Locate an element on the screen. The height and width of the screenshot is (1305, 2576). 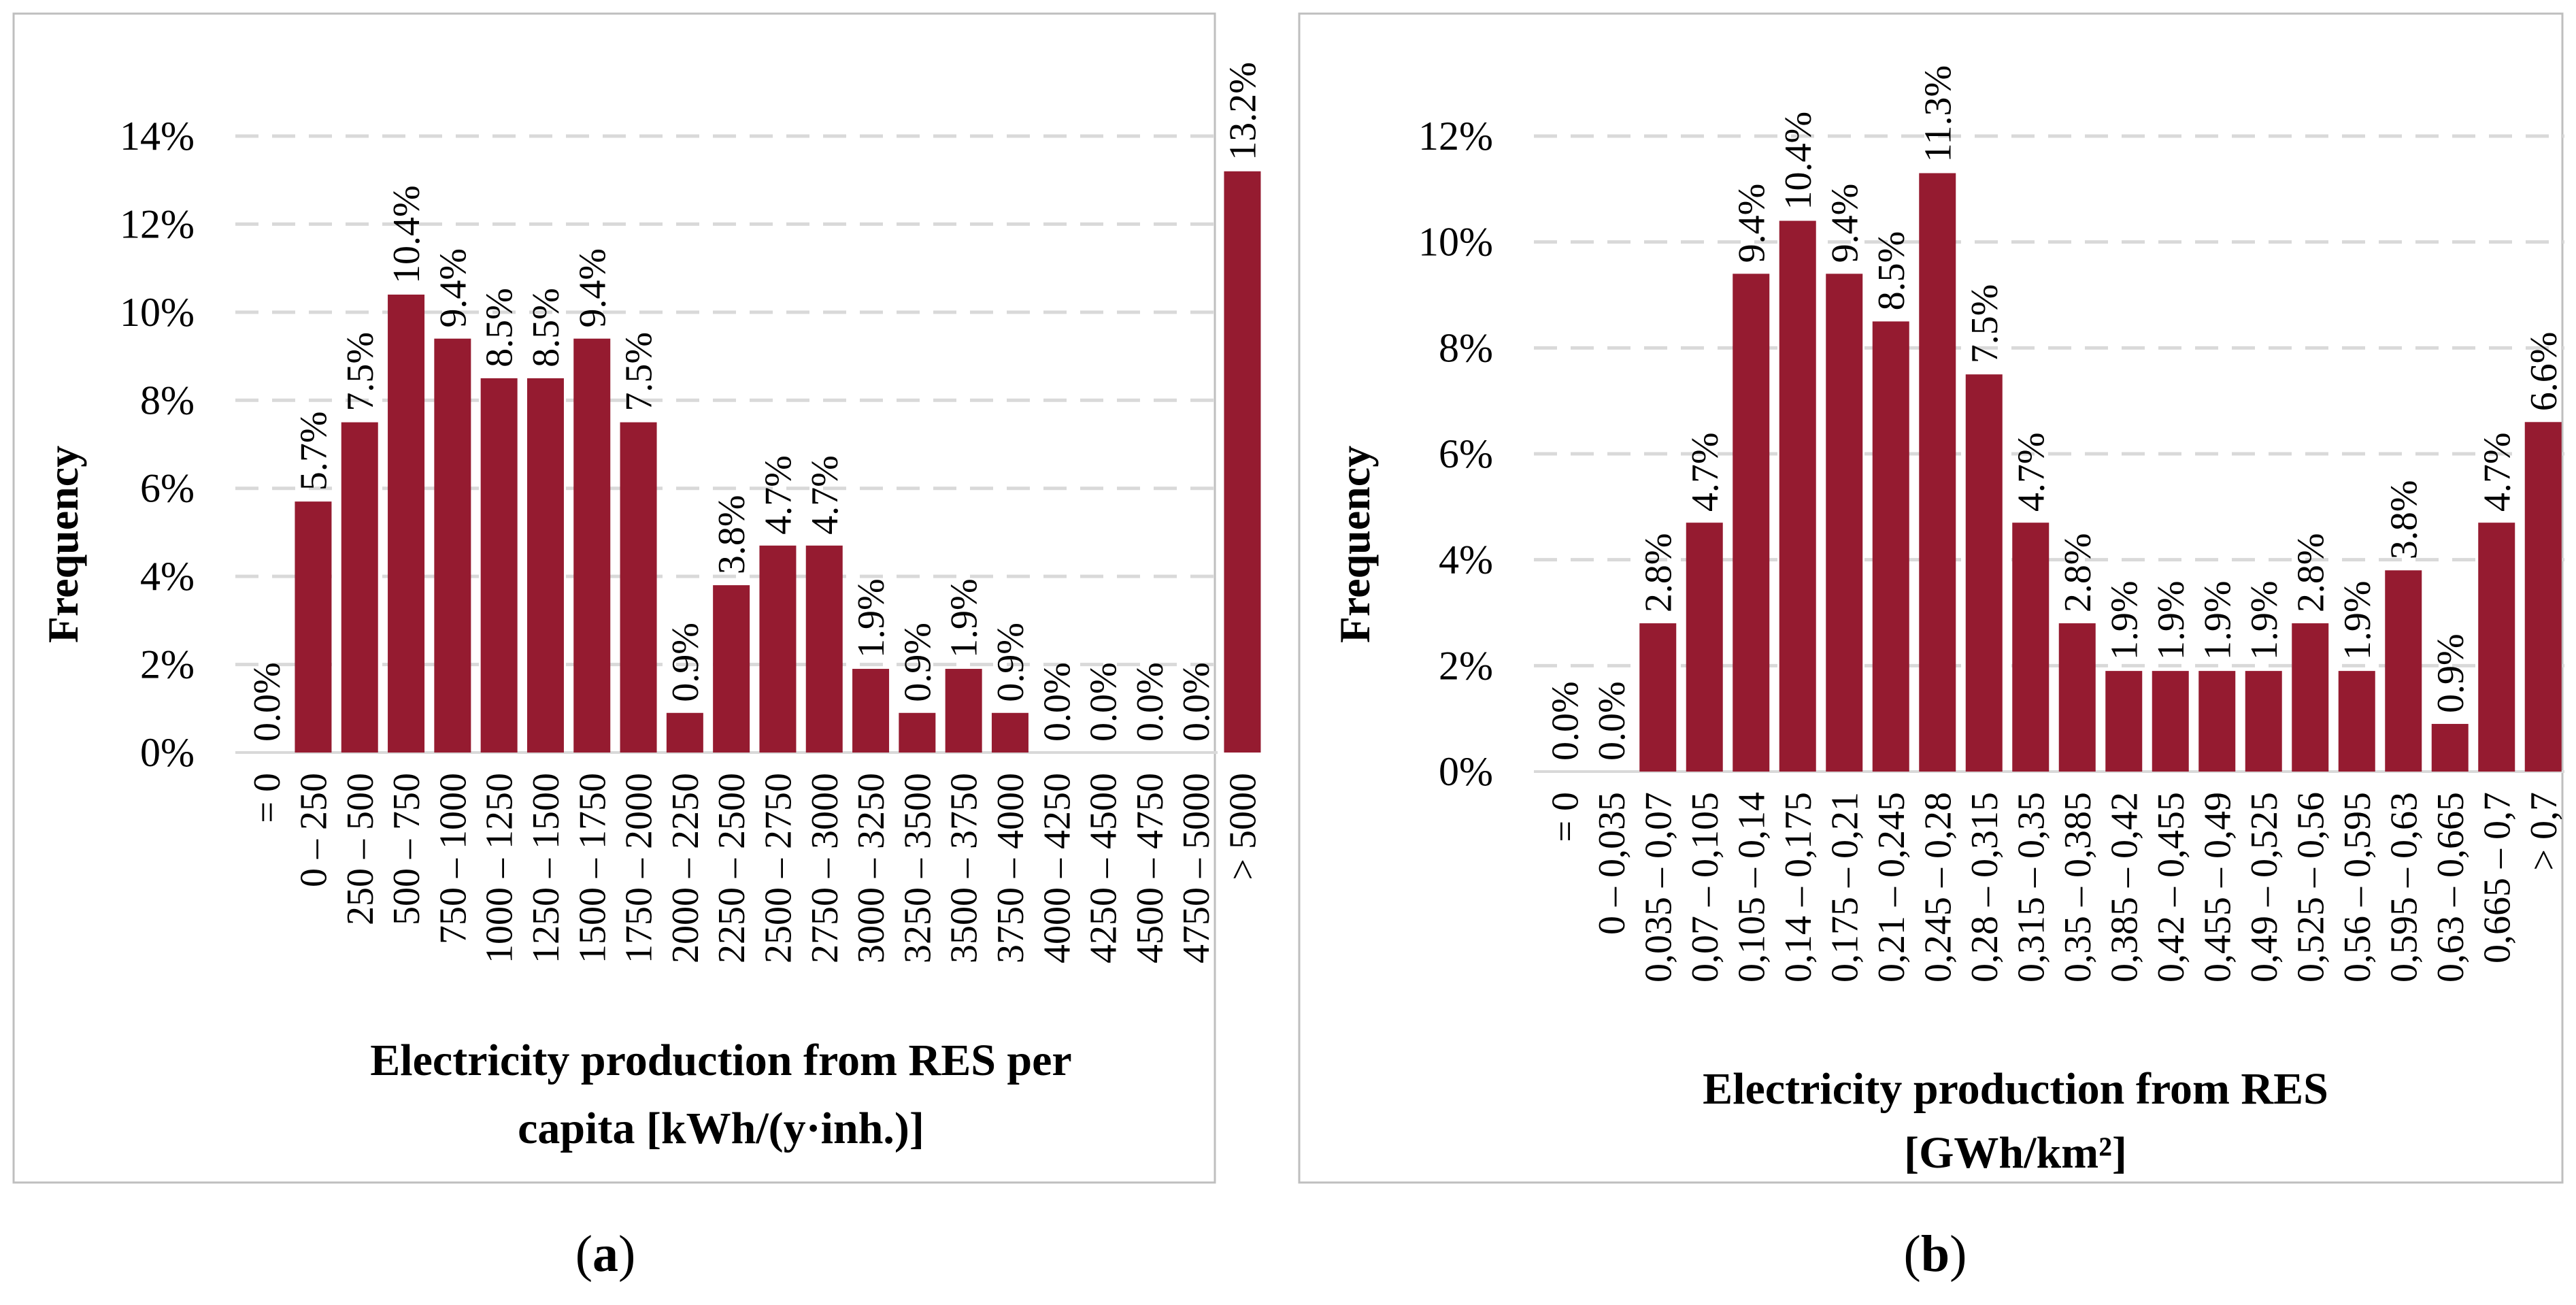
category-label-a-4: 750 – 1000 is located at coordinates (453, 858).